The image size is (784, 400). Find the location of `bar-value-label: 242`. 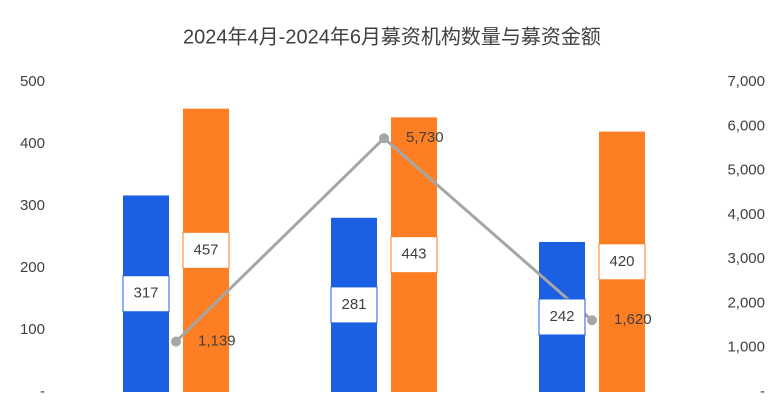

bar-value-label: 242 is located at coordinates (561, 316).